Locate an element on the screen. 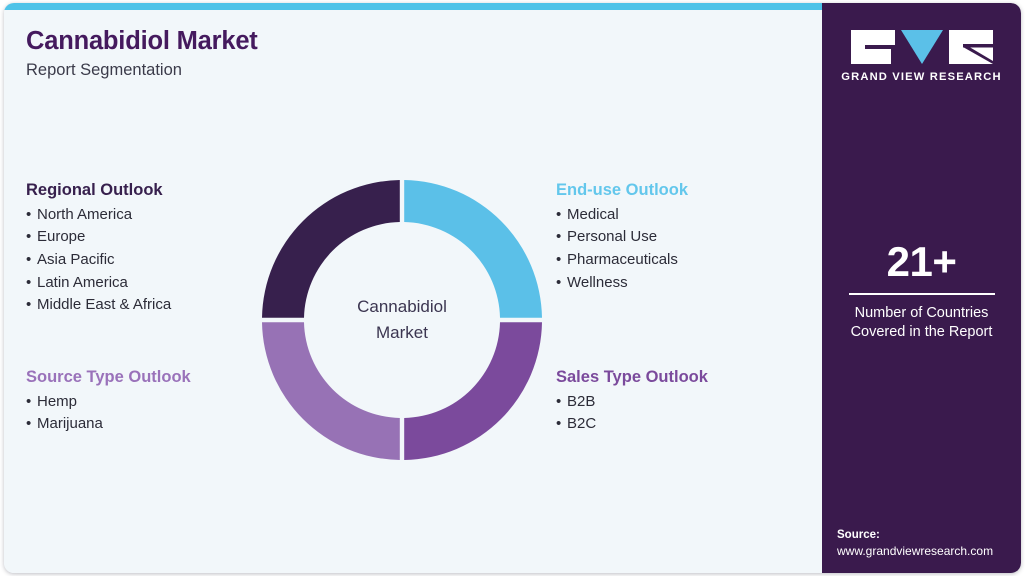 The image size is (1025, 576). segmentation-donut-chart: Cannabidiol Market is located at coordinates (402, 320).